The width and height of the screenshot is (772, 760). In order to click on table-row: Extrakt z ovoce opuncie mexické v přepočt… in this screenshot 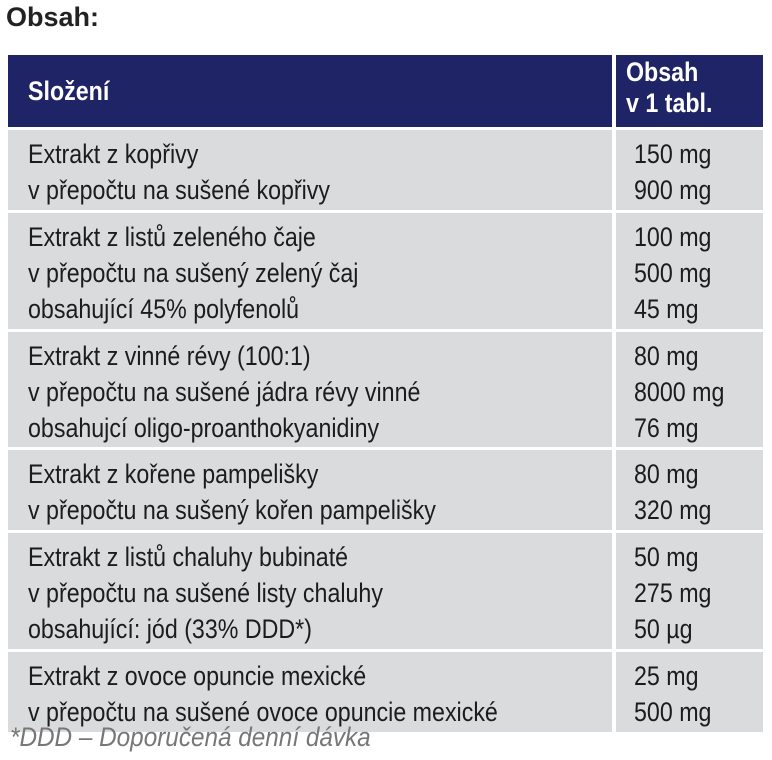, I will do `click(385, 691)`.